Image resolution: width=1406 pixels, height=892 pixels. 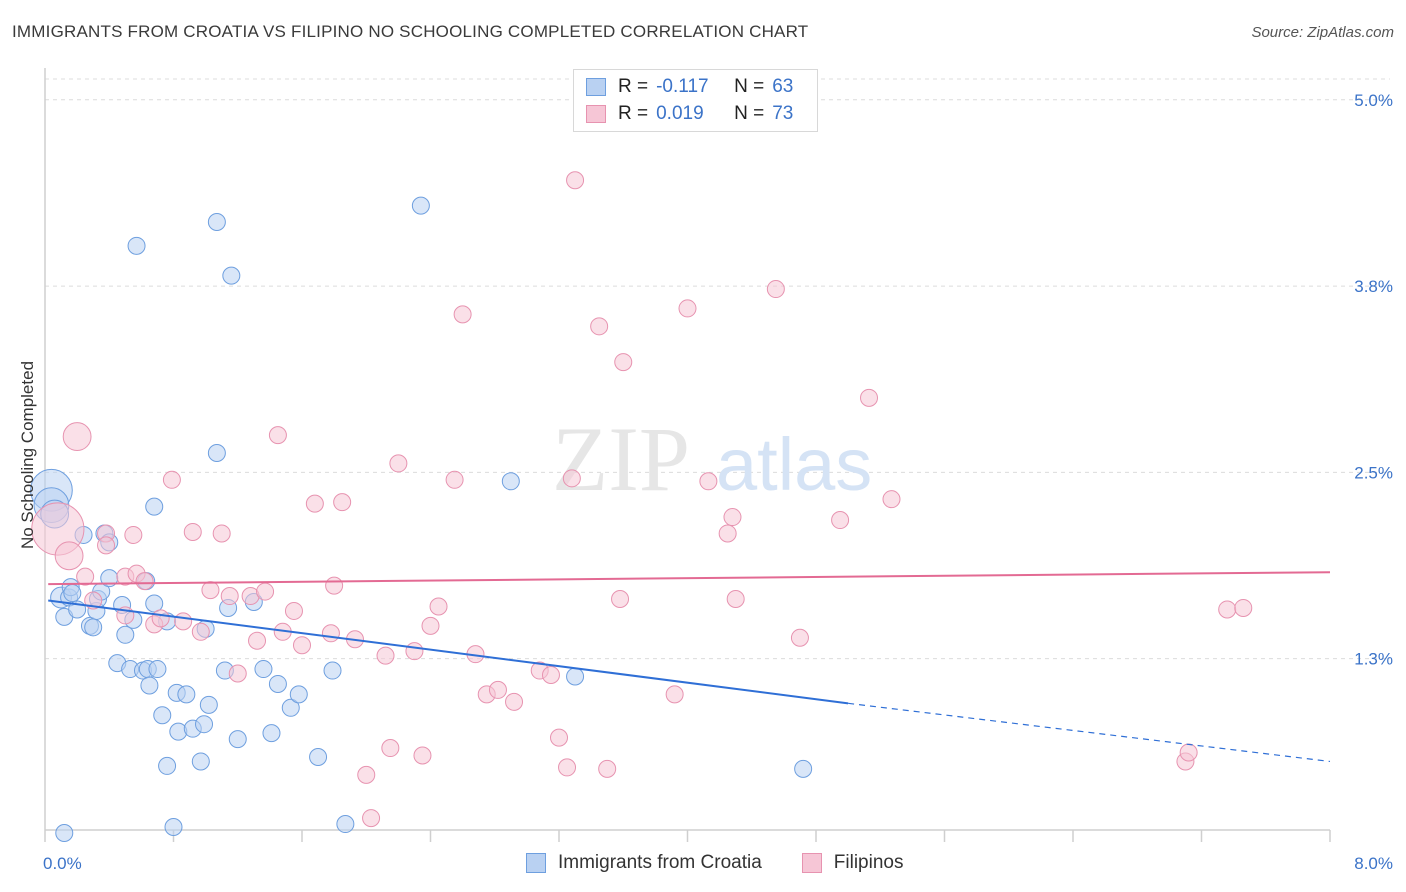 What do you see at coordinates (712, 459) in the screenshot?
I see `watermark: ZIP atlas` at bounding box center [712, 459].